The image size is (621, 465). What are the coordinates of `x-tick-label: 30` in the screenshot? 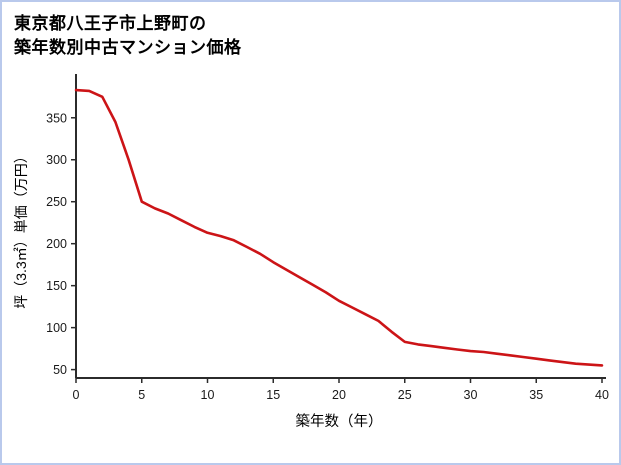 It's located at (471, 395).